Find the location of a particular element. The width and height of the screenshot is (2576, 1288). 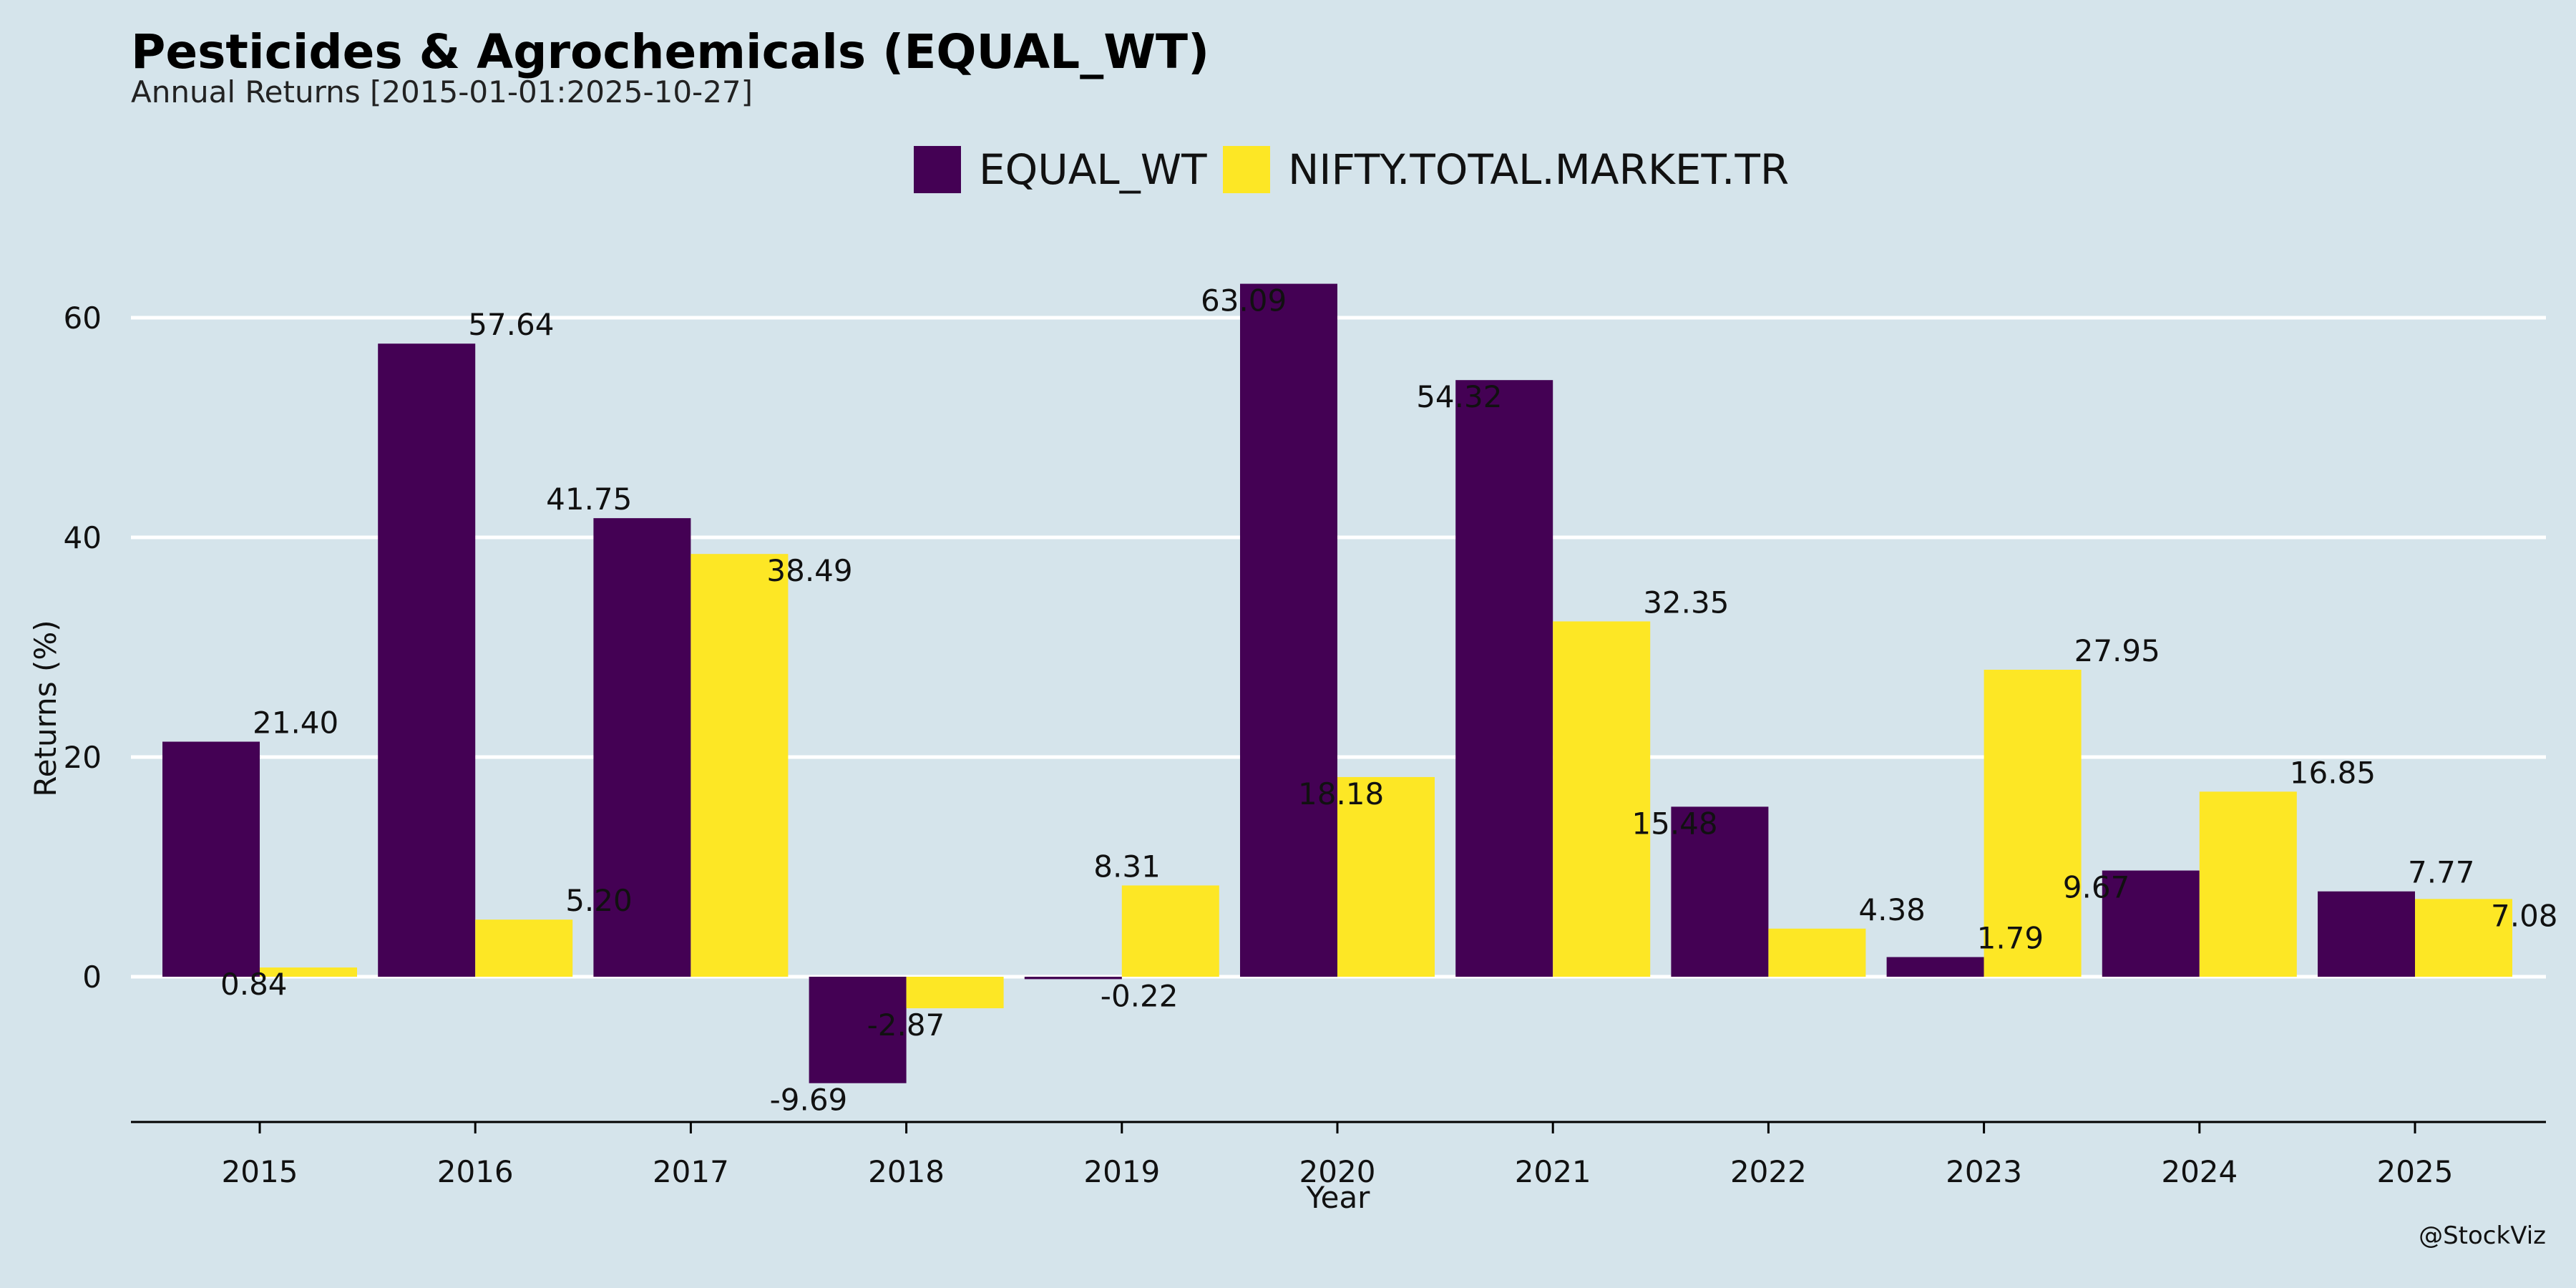

data-label: 16.85 is located at coordinates (2333, 772).